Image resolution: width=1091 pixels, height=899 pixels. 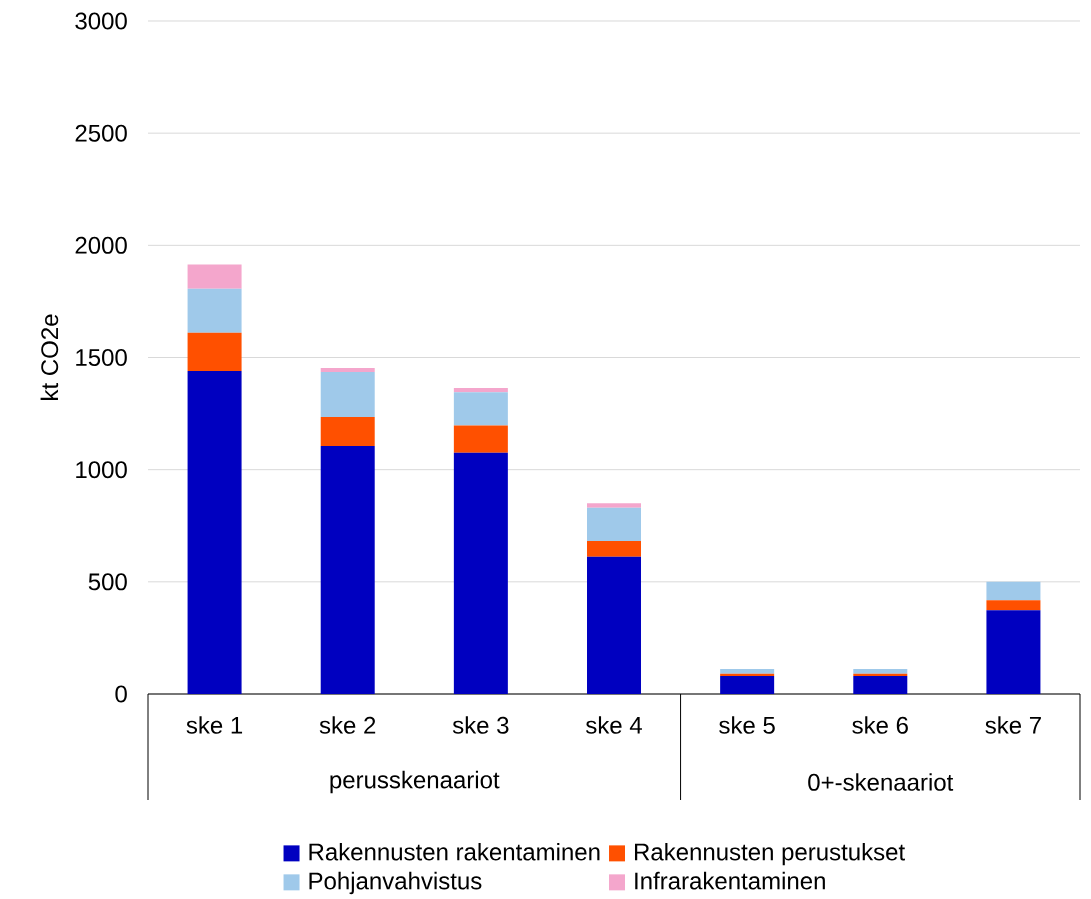 What do you see at coordinates (1013, 725) in the screenshot?
I see `x-tick-label: ske 7` at bounding box center [1013, 725].